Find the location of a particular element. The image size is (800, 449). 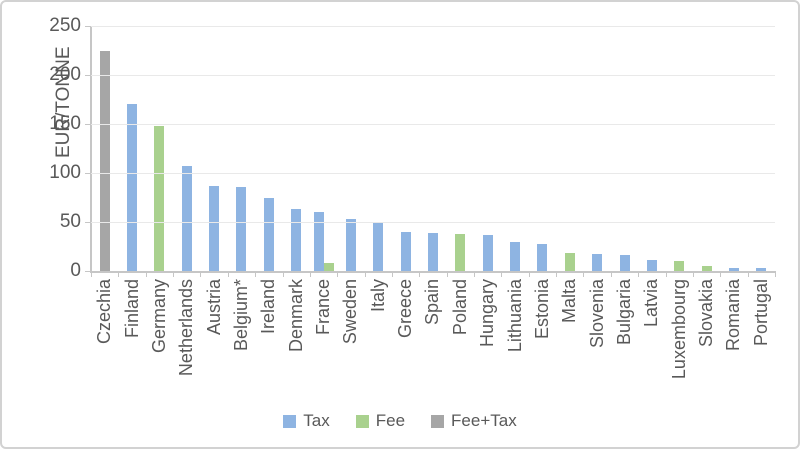

x-label-cell: Slovenia is located at coordinates (596, 340).